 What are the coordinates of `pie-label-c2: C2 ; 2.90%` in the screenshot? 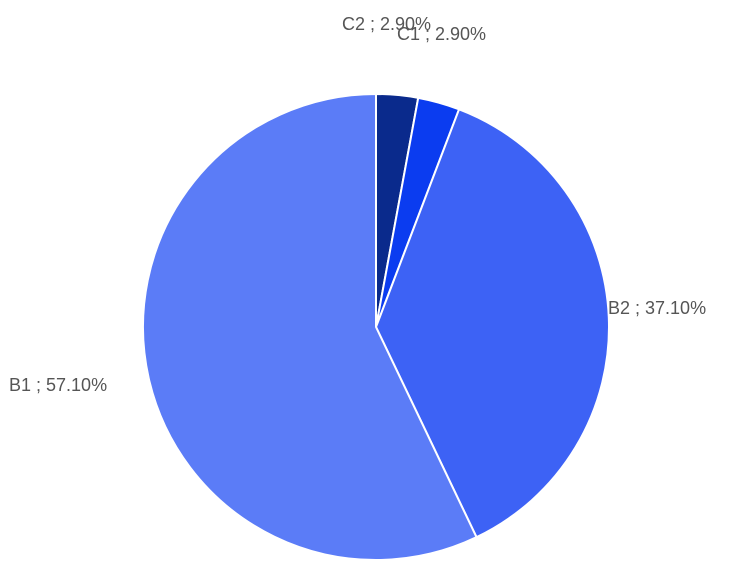 It's located at (386, 24).